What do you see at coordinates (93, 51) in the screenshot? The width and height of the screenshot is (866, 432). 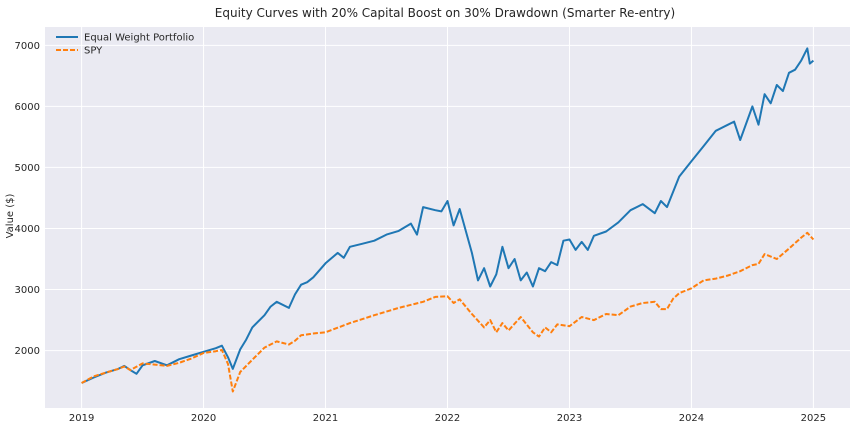 I see `legend-entry-label: SPY` at bounding box center [93, 51].